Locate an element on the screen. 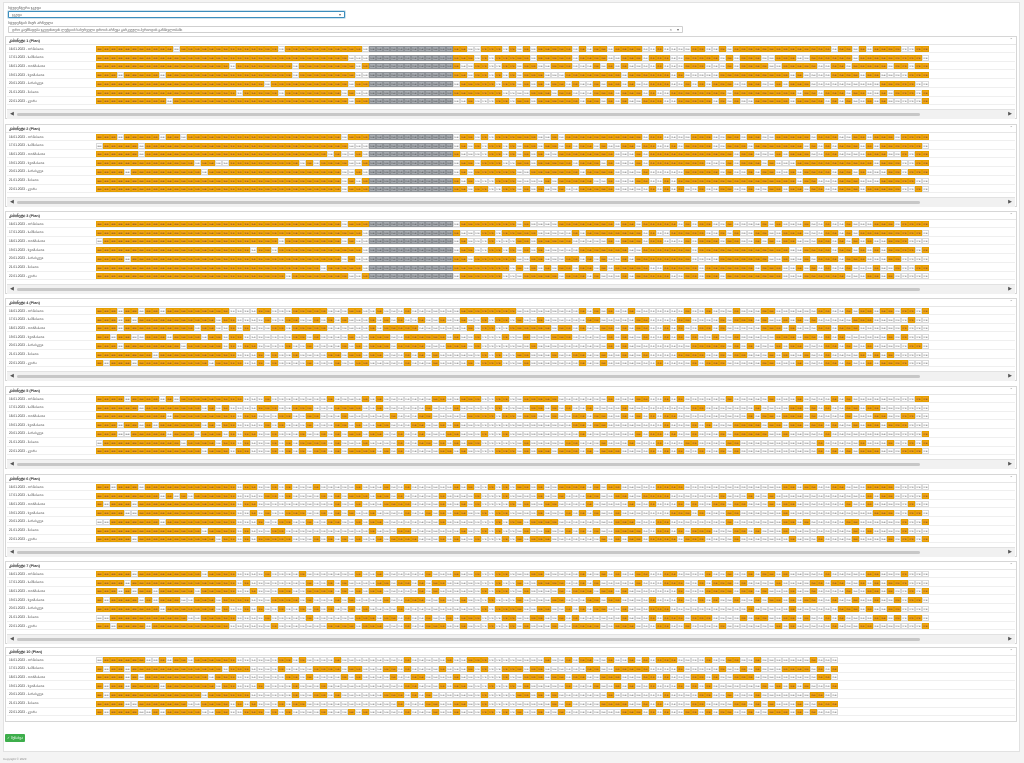 The width and height of the screenshot is (1024, 763). time-slot: 26:40 is located at coordinates (883, 487).